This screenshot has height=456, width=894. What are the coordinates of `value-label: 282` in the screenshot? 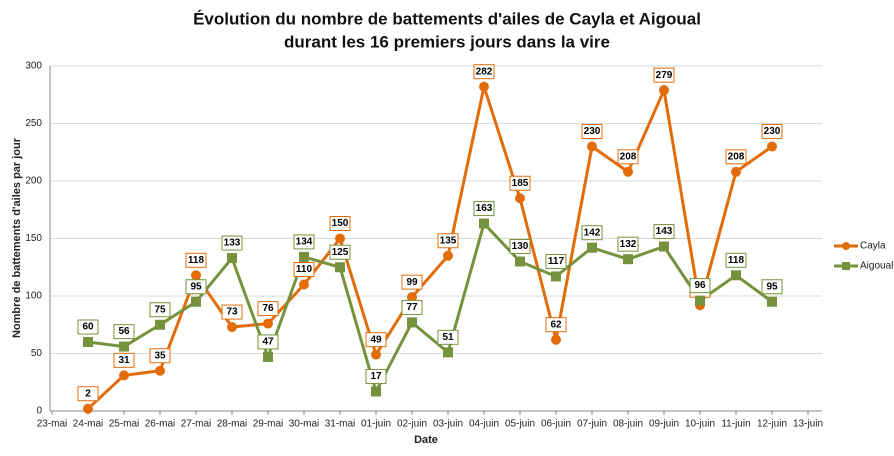 It's located at (484, 71).